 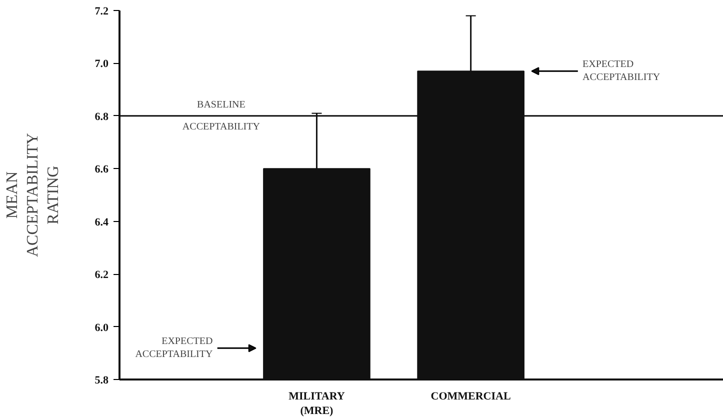 What do you see at coordinates (101, 275) in the screenshot?
I see `y-tick-label: 6.2` at bounding box center [101, 275].